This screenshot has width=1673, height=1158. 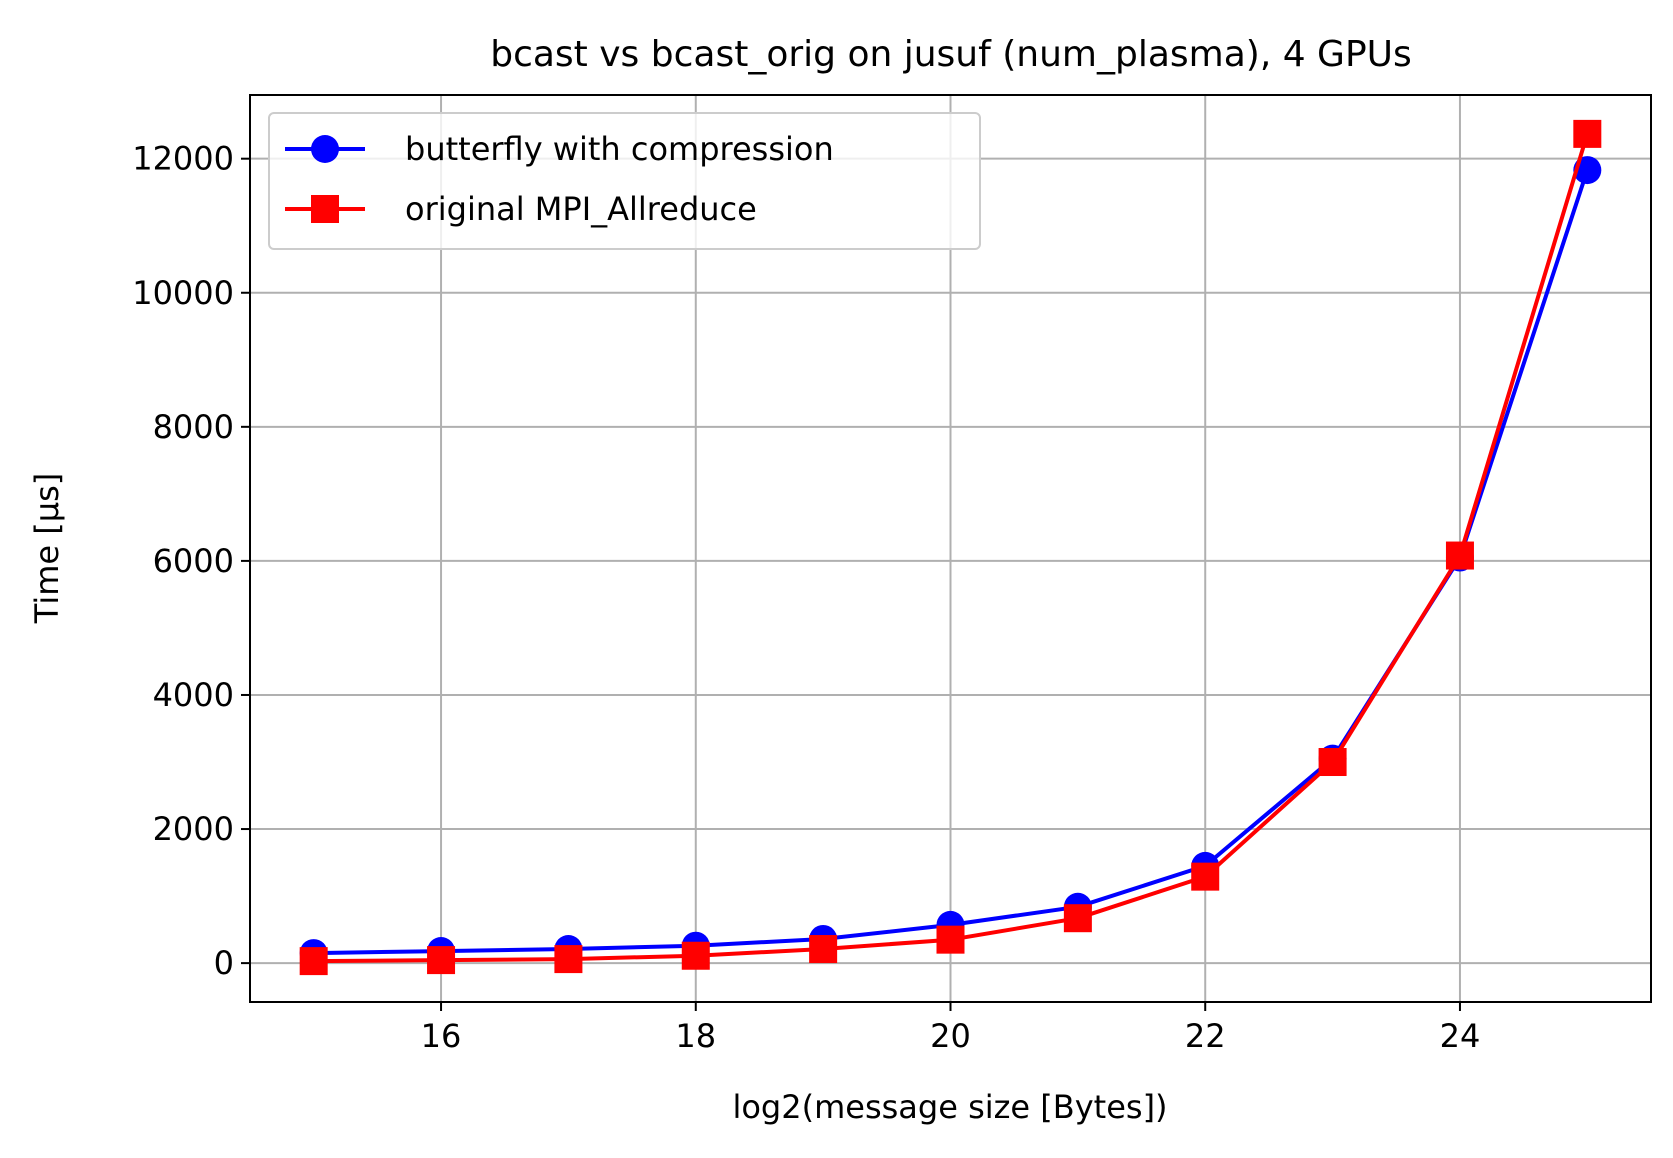 What do you see at coordinates (193, 695) in the screenshot?
I see `y-tick-label: 4000` at bounding box center [193, 695].